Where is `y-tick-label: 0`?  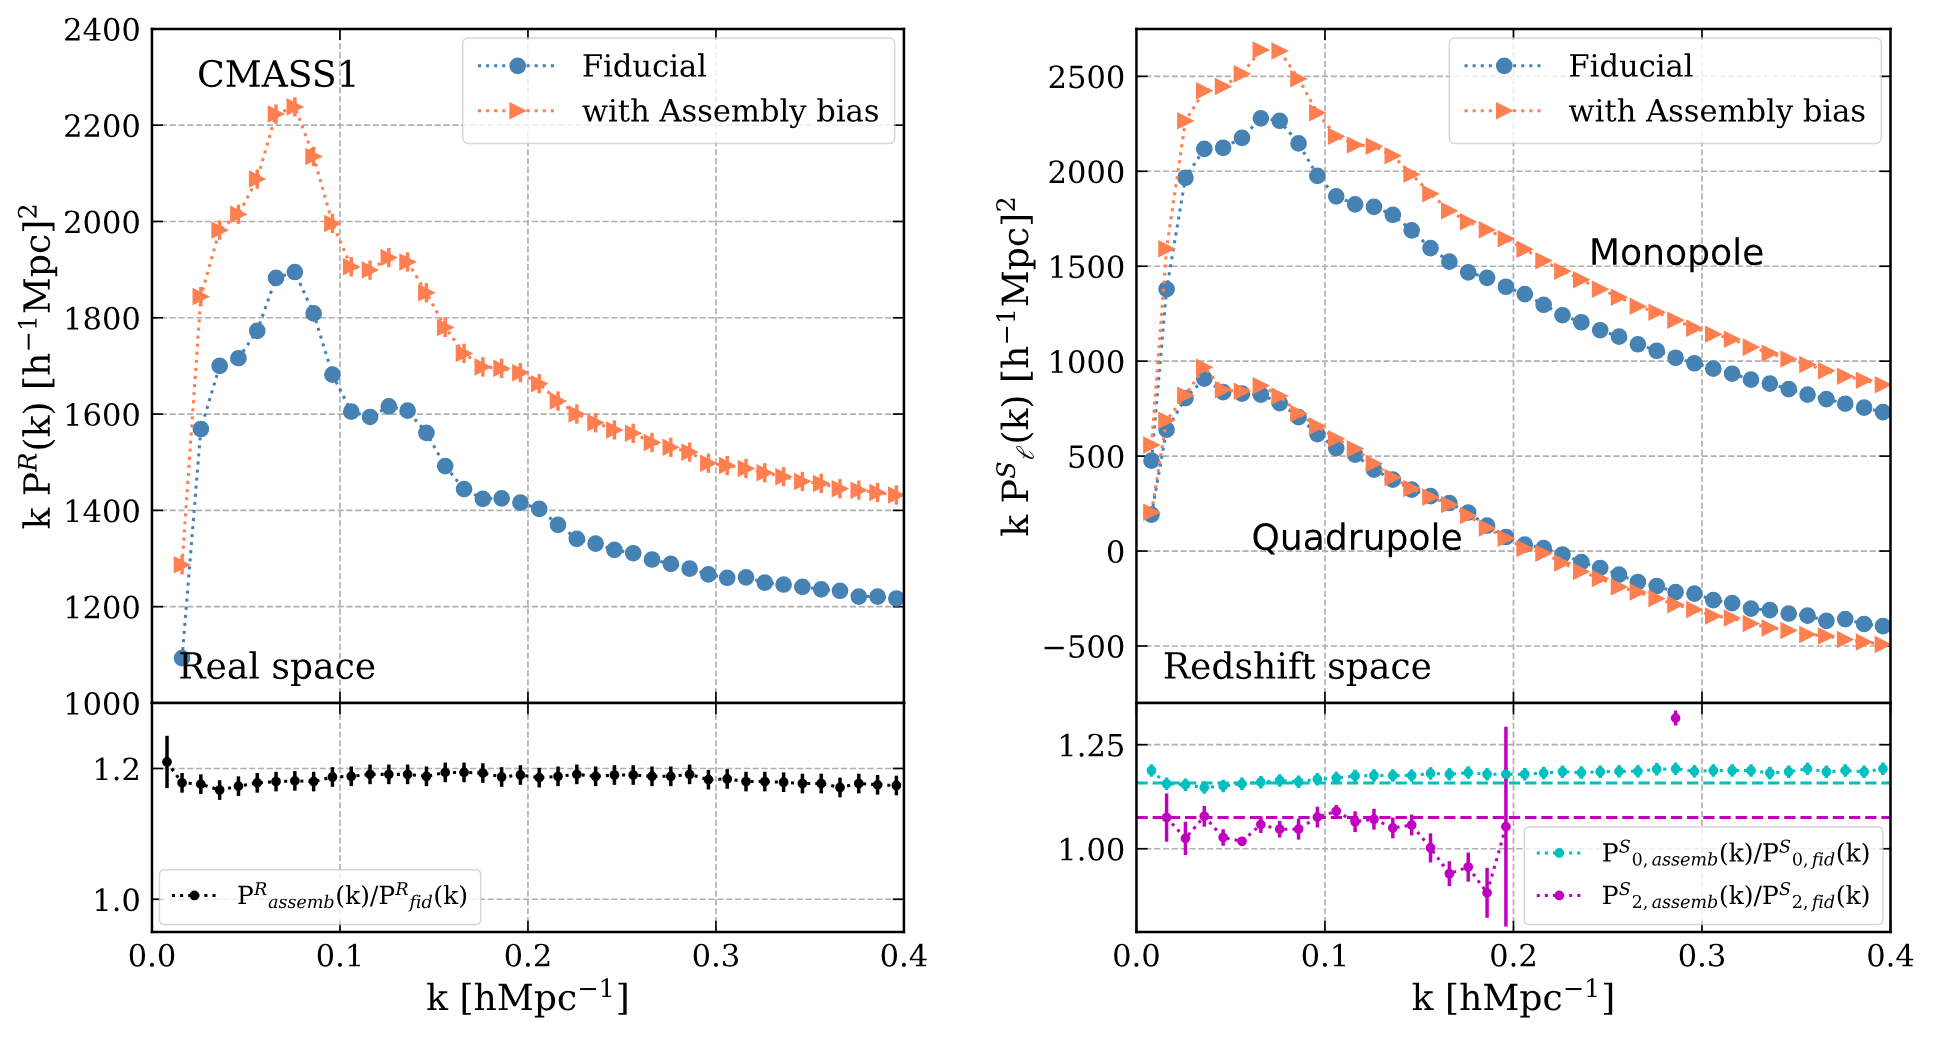 y-tick-label: 0 is located at coordinates (1115, 552).